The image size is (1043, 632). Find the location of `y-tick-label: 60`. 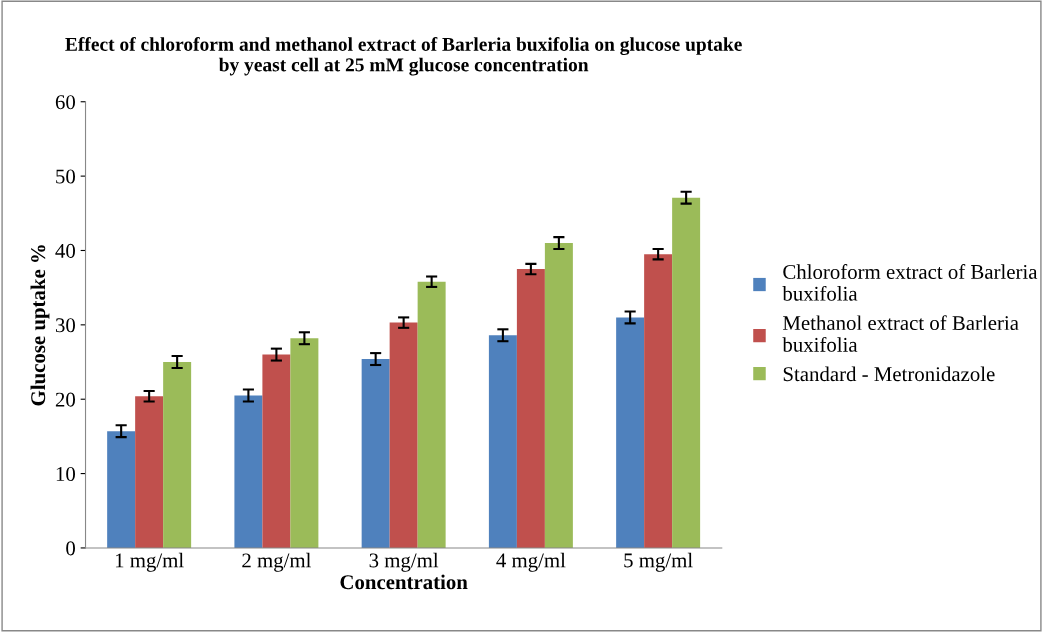

y-tick-label: 60 is located at coordinates (65, 102).